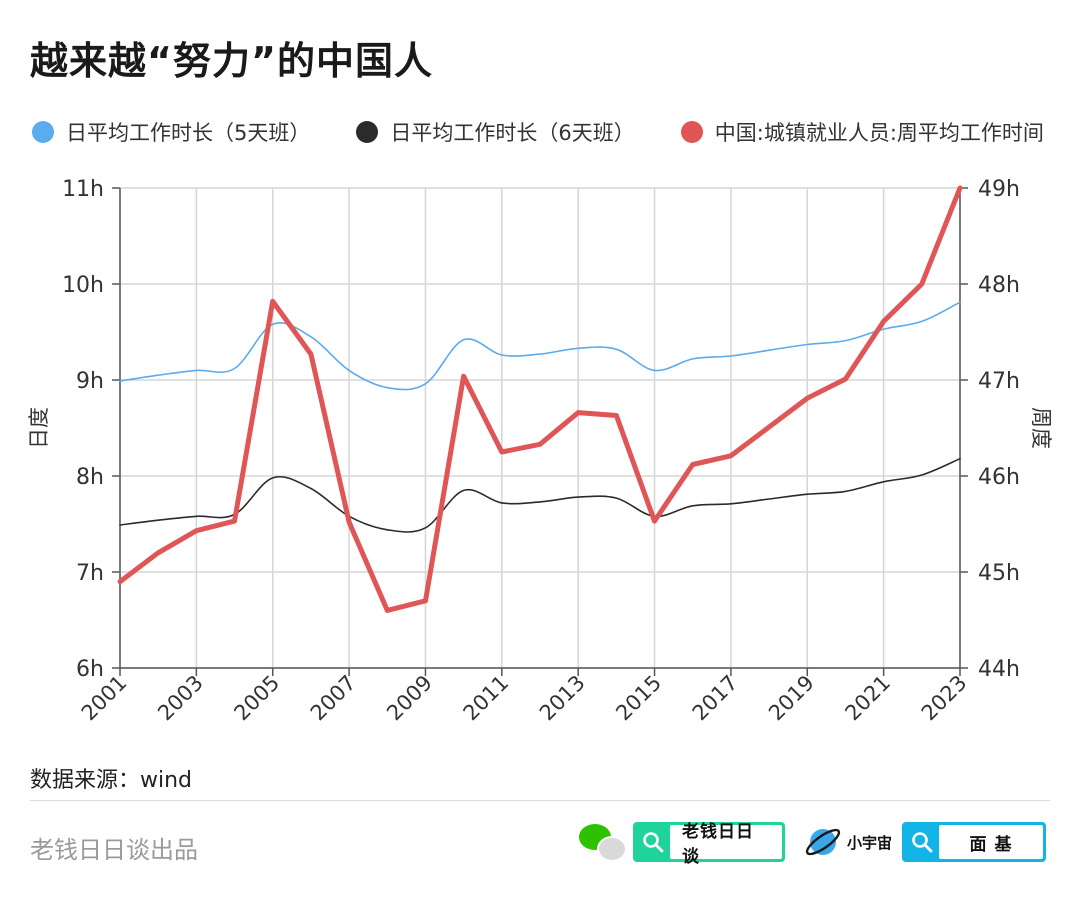 Image resolution: width=1080 pixels, height=899 pixels. I want to click on y-left-tick-label: 10h, so click(83, 285).